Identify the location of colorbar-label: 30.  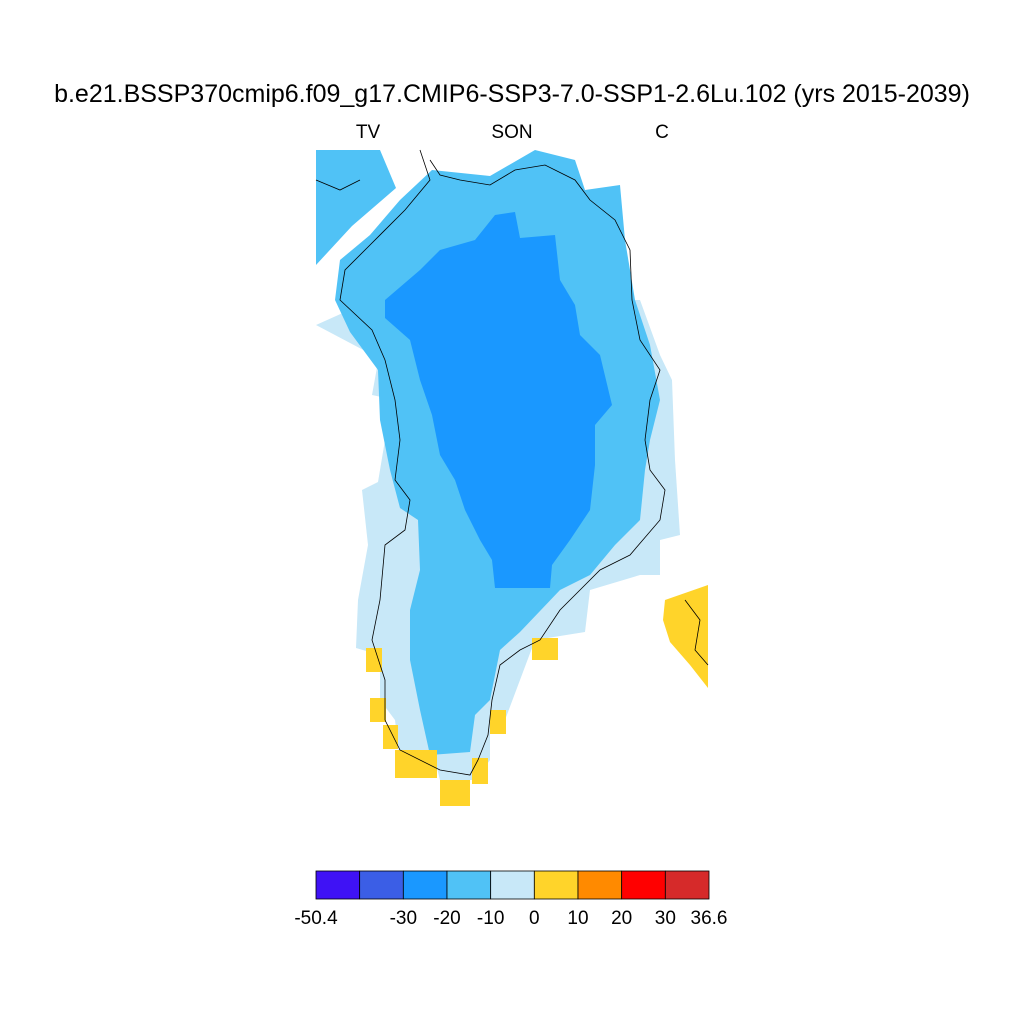
(665, 918).